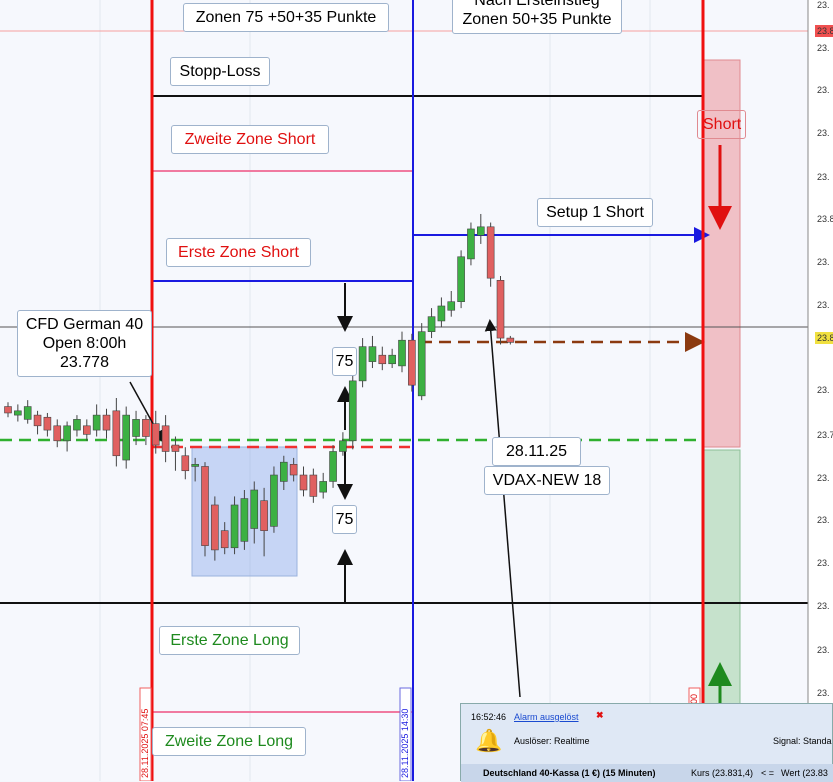  I want to click on label-box: CFD German 40 Open 8:00h 23.778, so click(84, 343).